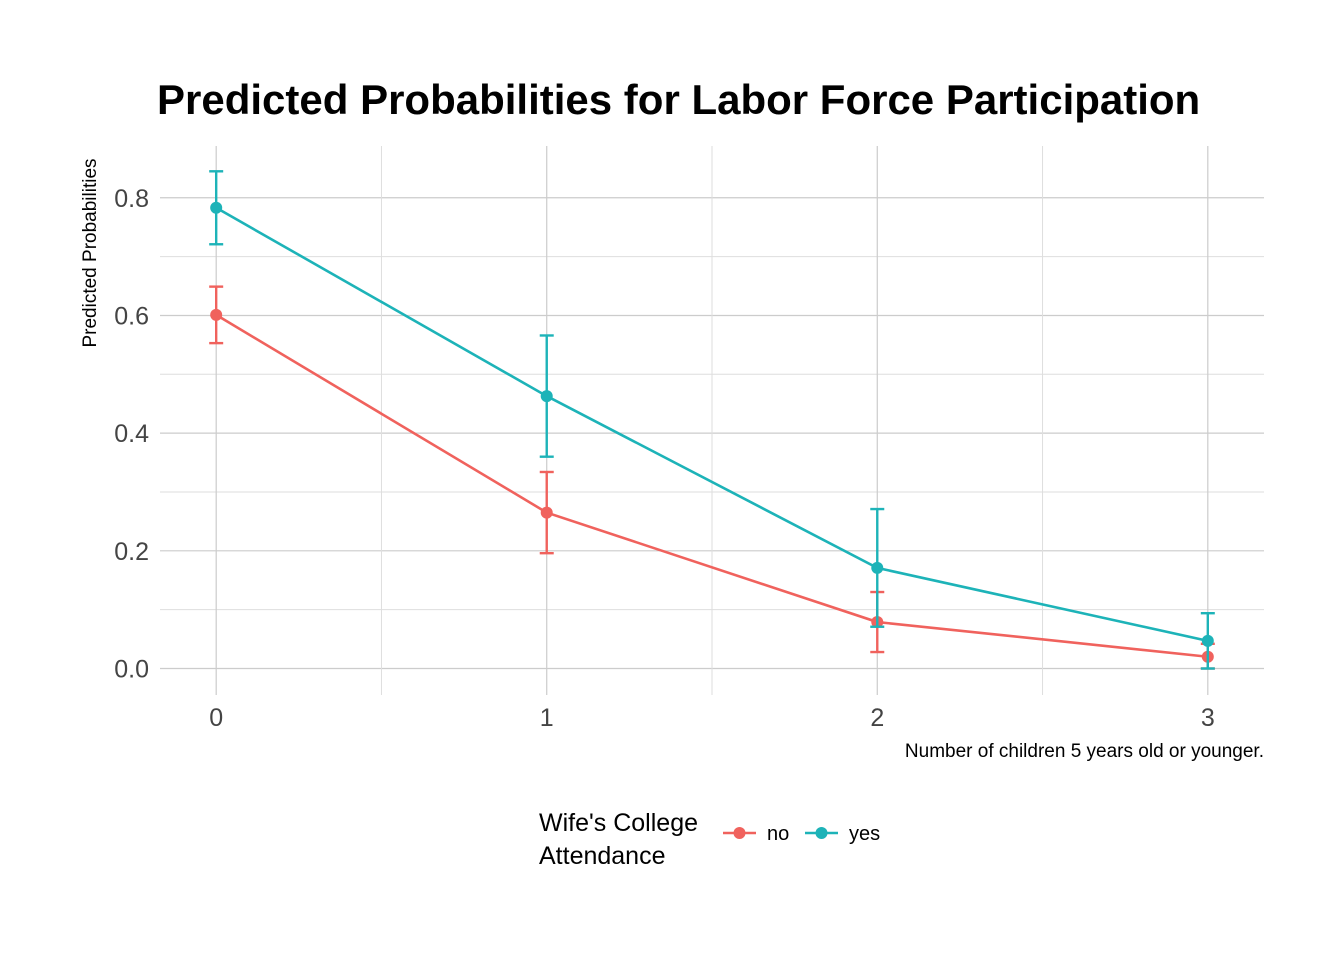 The image size is (1344, 960). What do you see at coordinates (1208, 718) in the screenshot?
I see `x-tick-label: 3` at bounding box center [1208, 718].